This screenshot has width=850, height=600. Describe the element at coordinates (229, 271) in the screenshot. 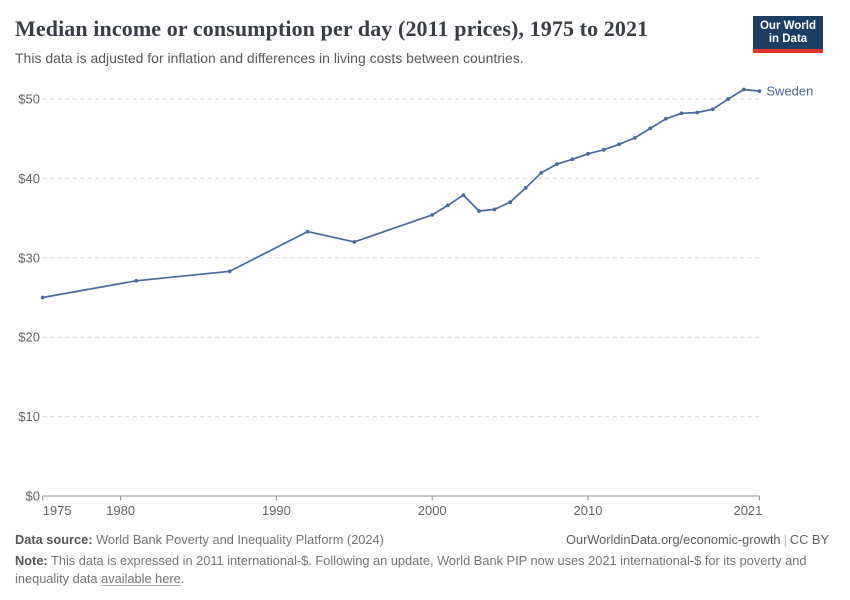

I see `data-point-1987` at that location.